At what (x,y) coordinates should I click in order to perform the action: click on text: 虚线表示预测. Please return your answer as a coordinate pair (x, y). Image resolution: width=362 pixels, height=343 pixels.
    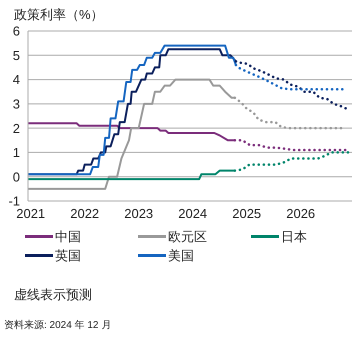
    Looking at the image, I should click on (53, 295).